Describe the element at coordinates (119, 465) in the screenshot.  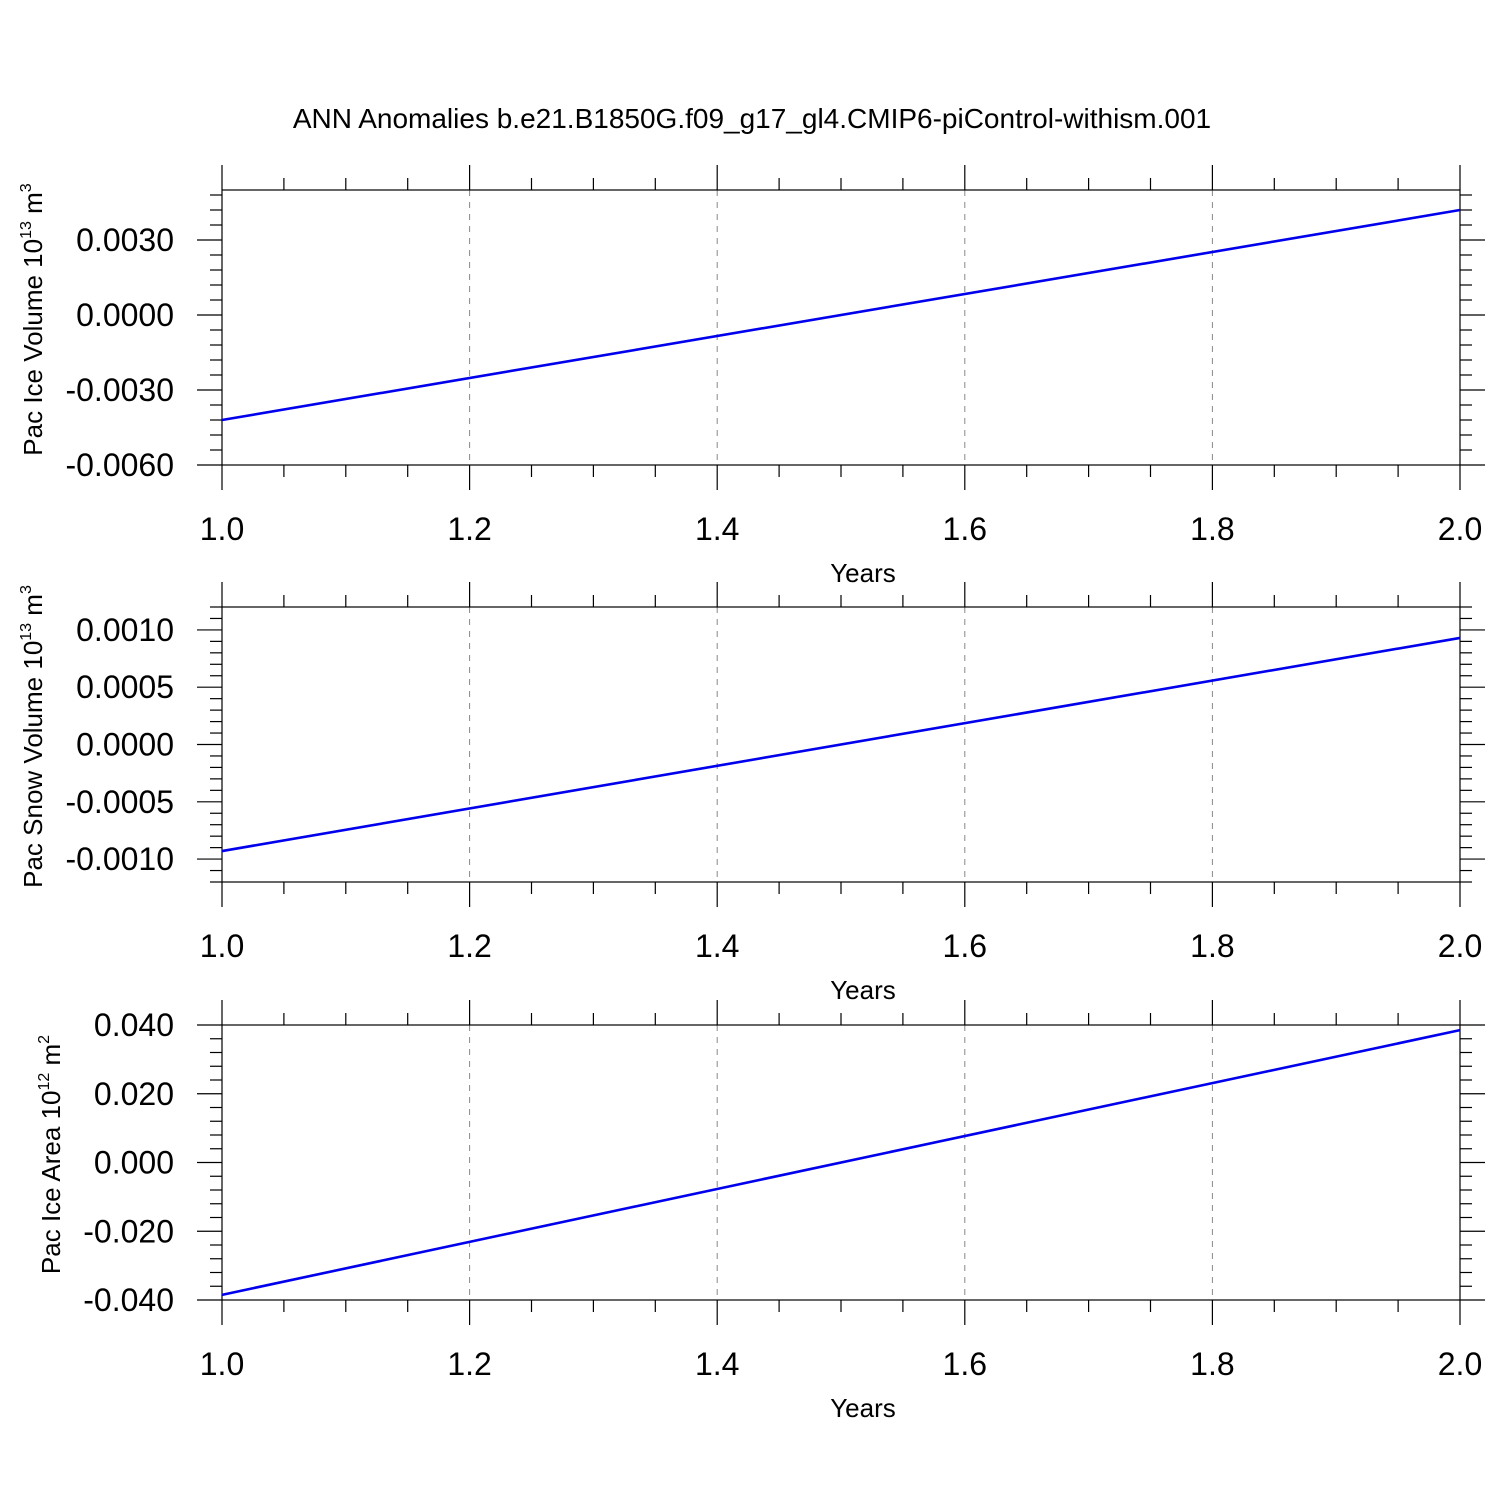
I see `y-tick-label: -0.0060` at that location.